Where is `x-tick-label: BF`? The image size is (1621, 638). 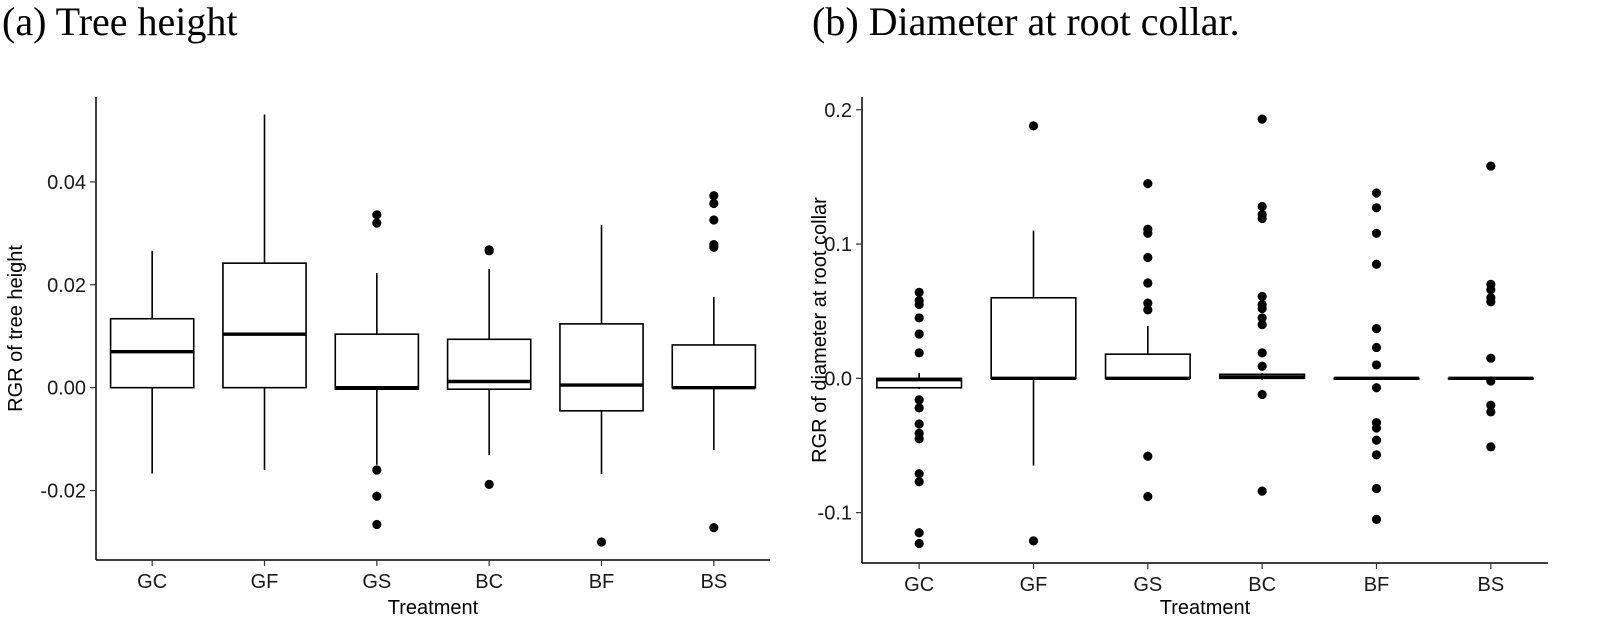 x-tick-label: BF is located at coordinates (1377, 585).